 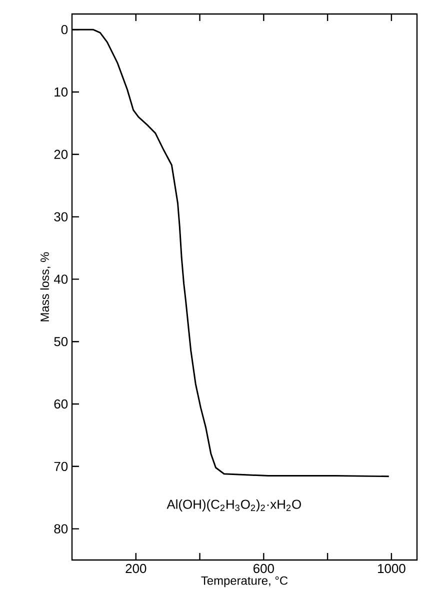 What do you see at coordinates (61, 341) in the screenshot?
I see `y-tick-label: 50` at bounding box center [61, 341].